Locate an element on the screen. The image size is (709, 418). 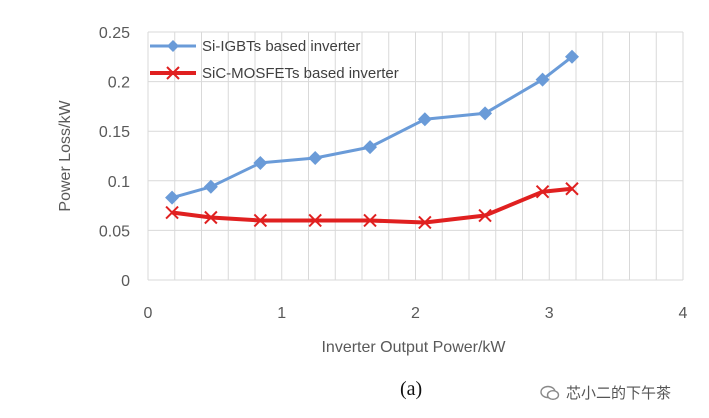
legend-label-2: SiC-MOSFETs based inverter is located at coordinates (300, 73).